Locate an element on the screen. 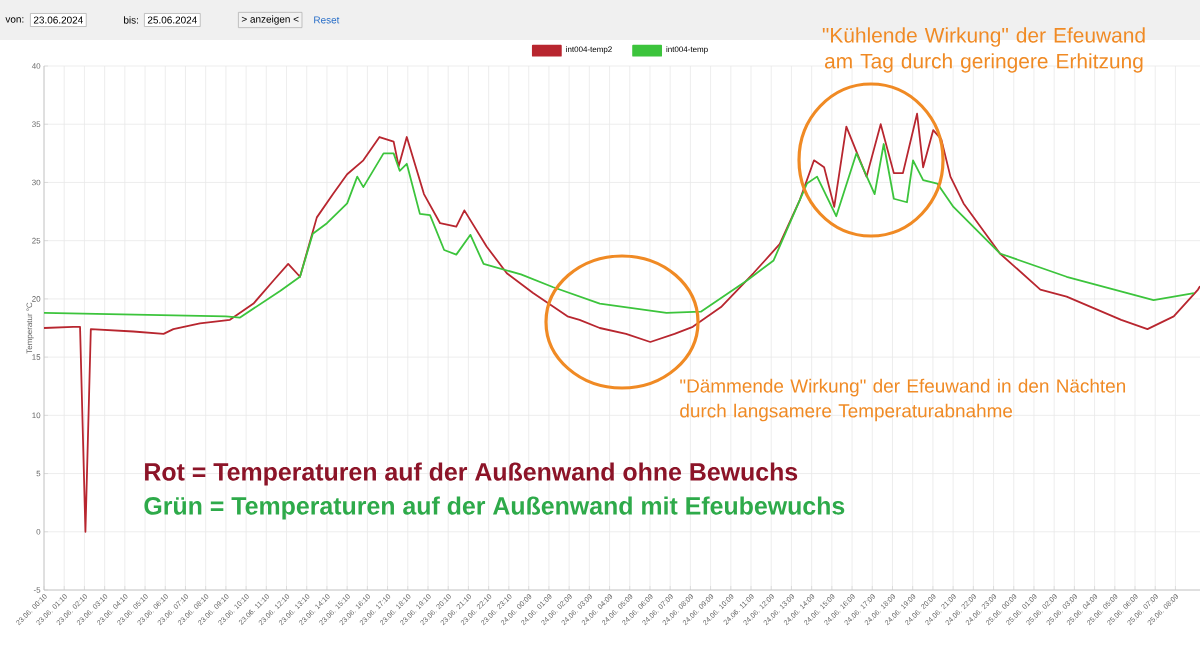 Image resolution: width=1200 pixels, height=646 pixels. annotation: "Dämmende Wirkung" der Efeuwand in den Nächten durch langsamere Temperaturabnahme is located at coordinates (903, 400).